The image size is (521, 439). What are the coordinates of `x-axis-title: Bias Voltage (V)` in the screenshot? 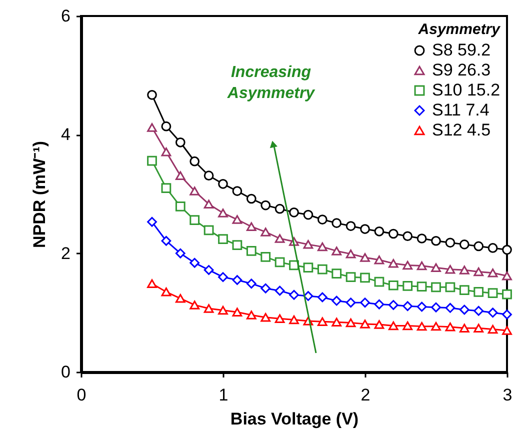 It's located at (294, 419).